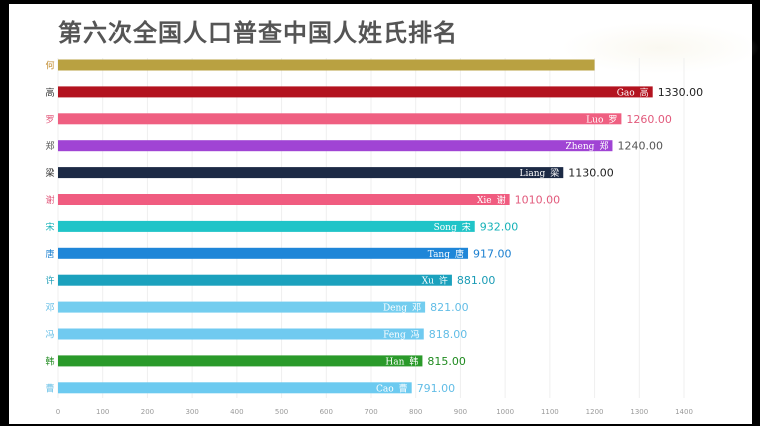  I want to click on pinyin-label: Cao, so click(385, 389).